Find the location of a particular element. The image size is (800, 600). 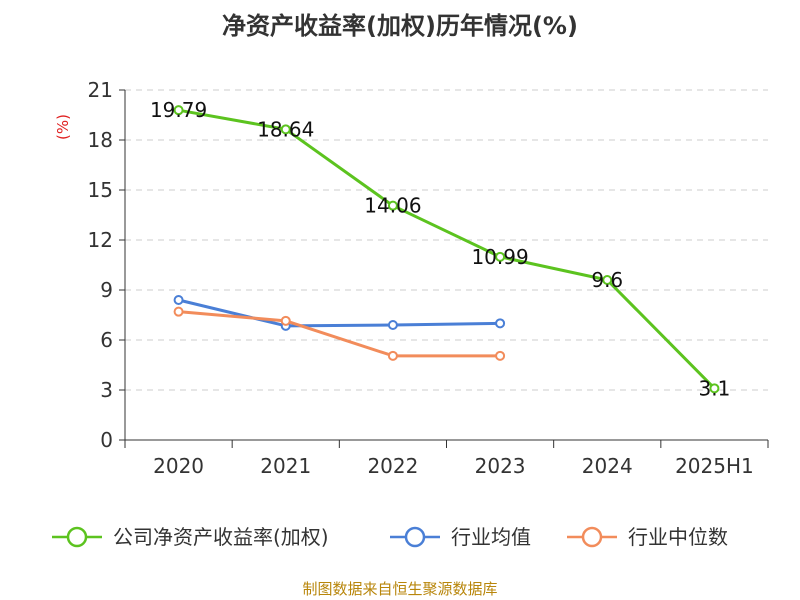

y-tick-label: 3 is located at coordinates (106, 390).